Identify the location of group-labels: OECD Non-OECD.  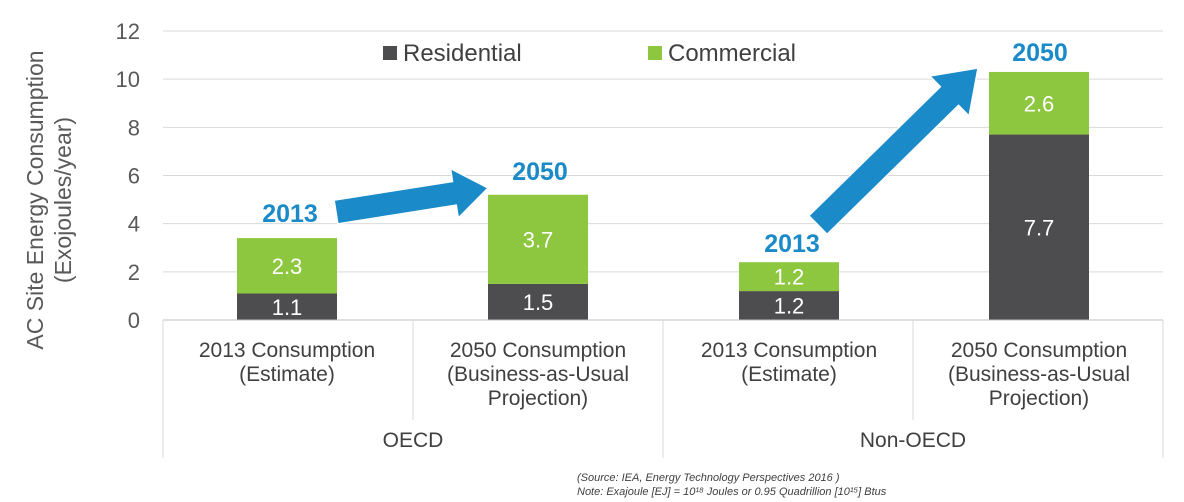
(674, 440).